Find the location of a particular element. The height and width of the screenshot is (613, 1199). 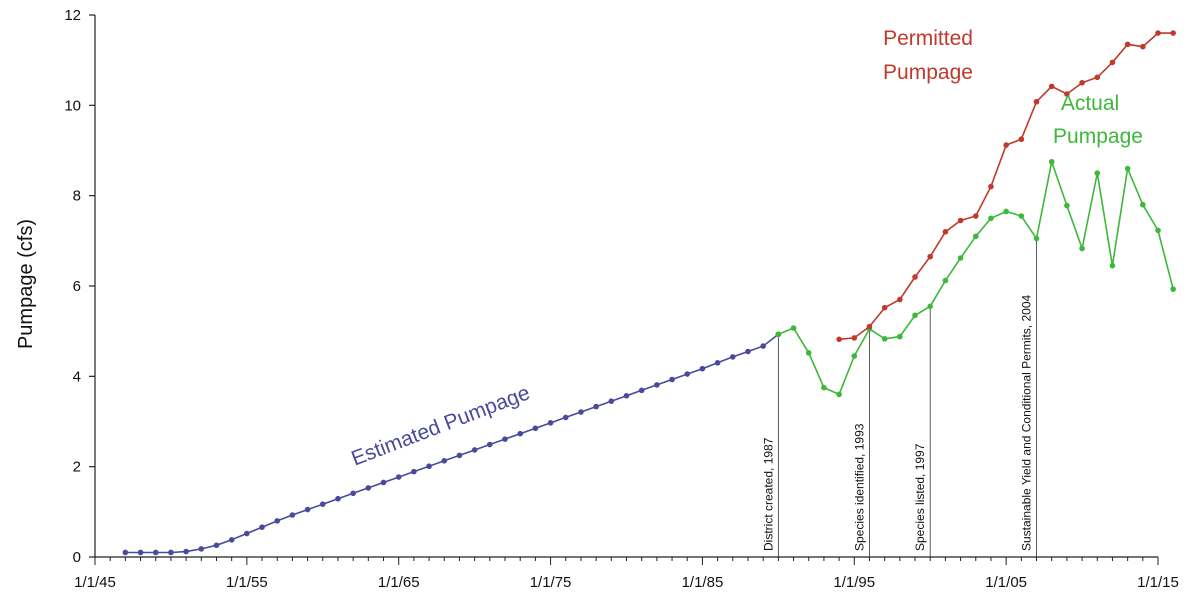

series-label-permitted: Pumpage is located at coordinates (928, 72).